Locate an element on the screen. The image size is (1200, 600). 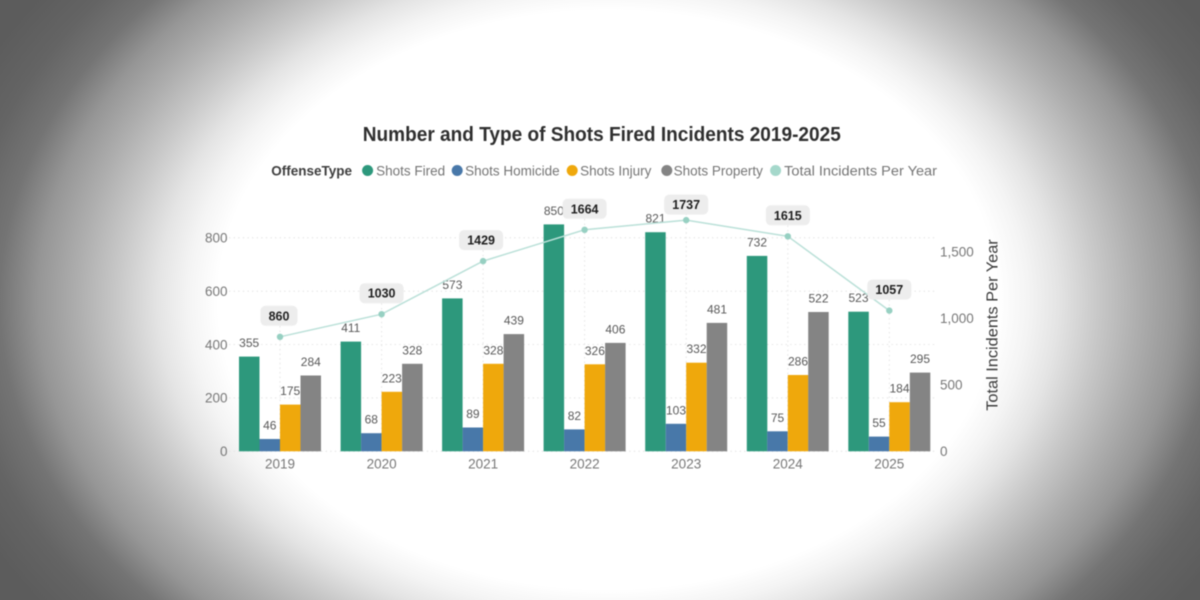
svg-text: 175 is located at coordinates (290, 391).